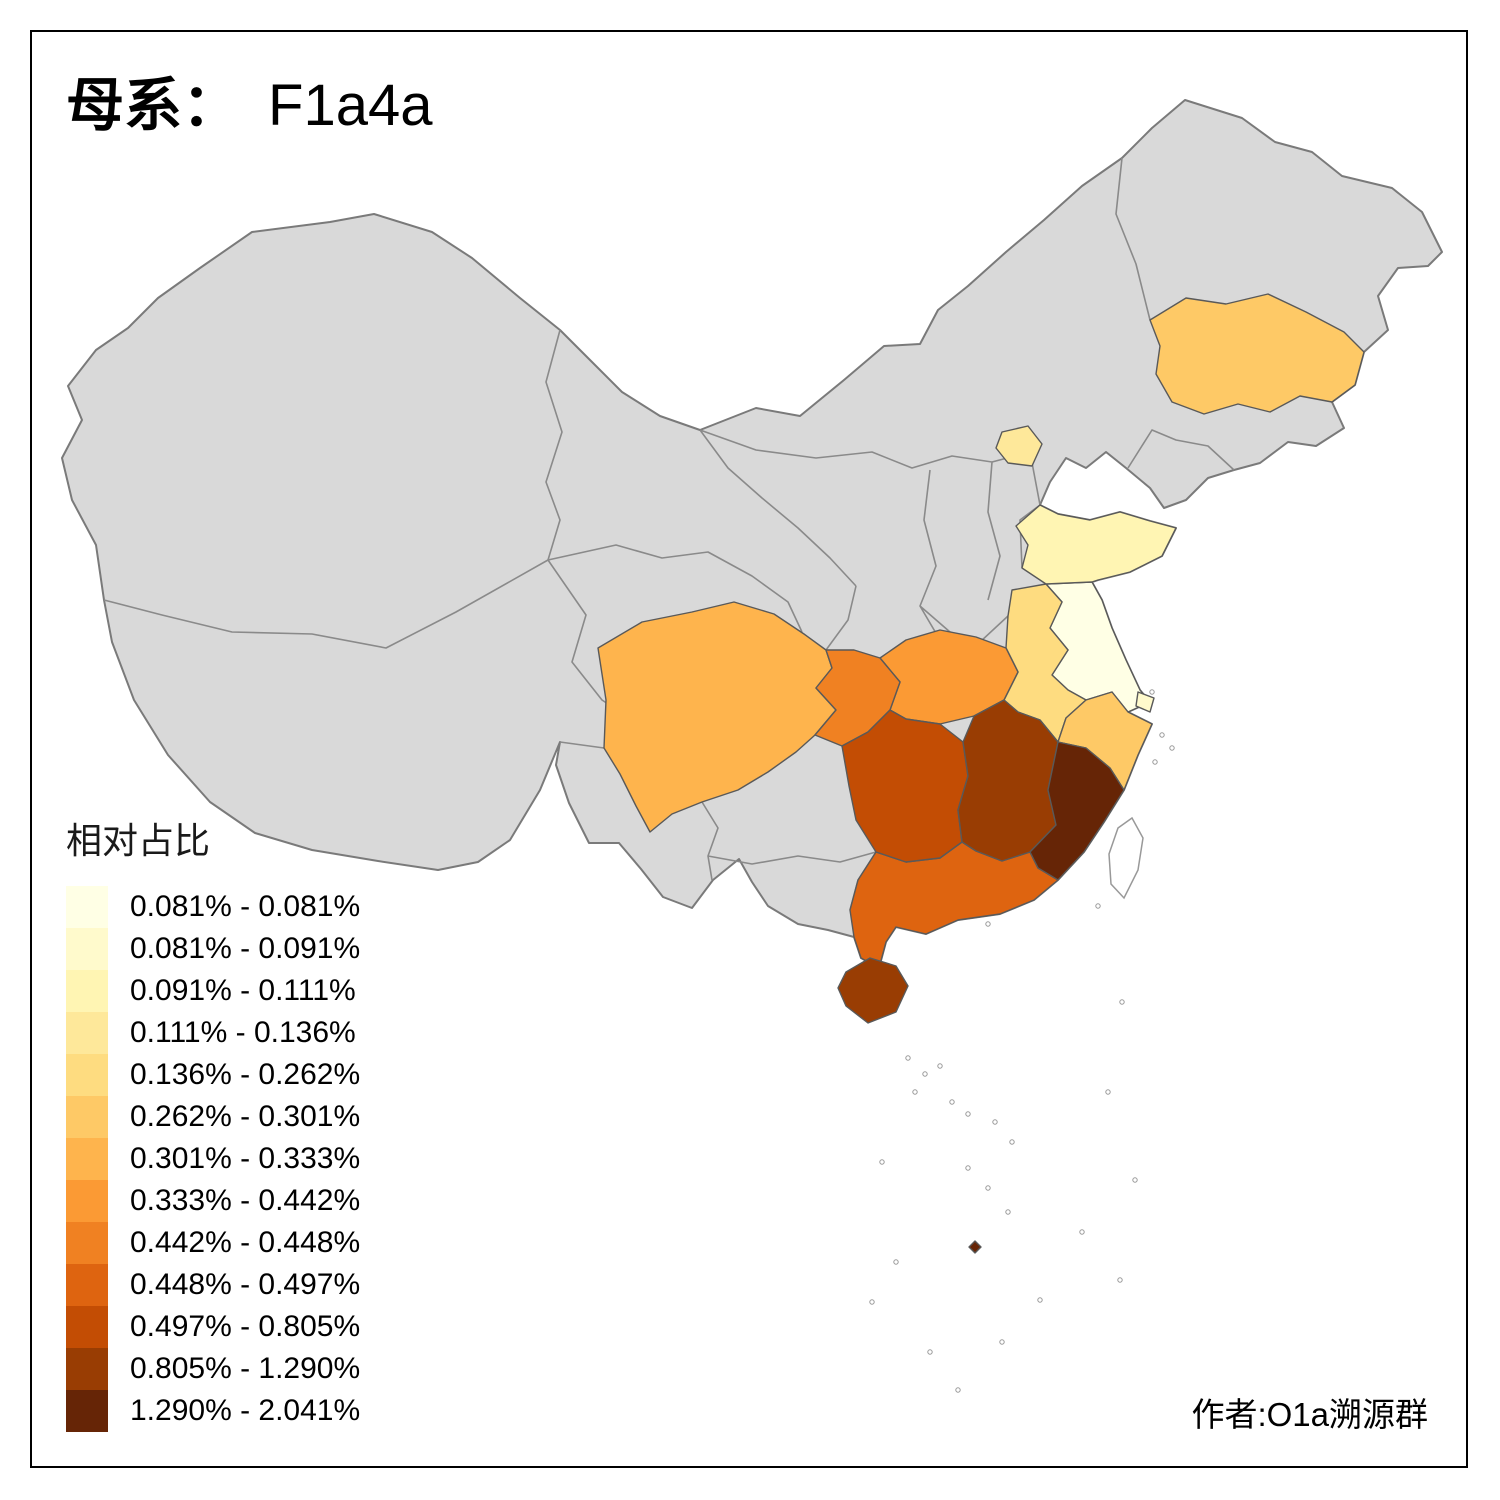  I want to click on province-shandong, so click(1096, 544).